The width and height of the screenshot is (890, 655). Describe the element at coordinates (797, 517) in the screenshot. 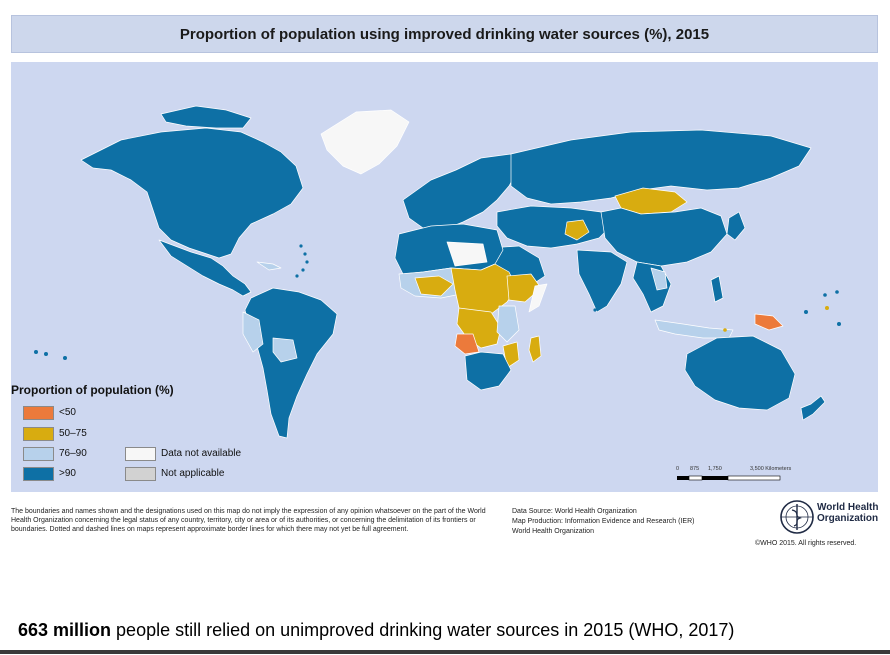

I see `who-emblem-icon` at that location.